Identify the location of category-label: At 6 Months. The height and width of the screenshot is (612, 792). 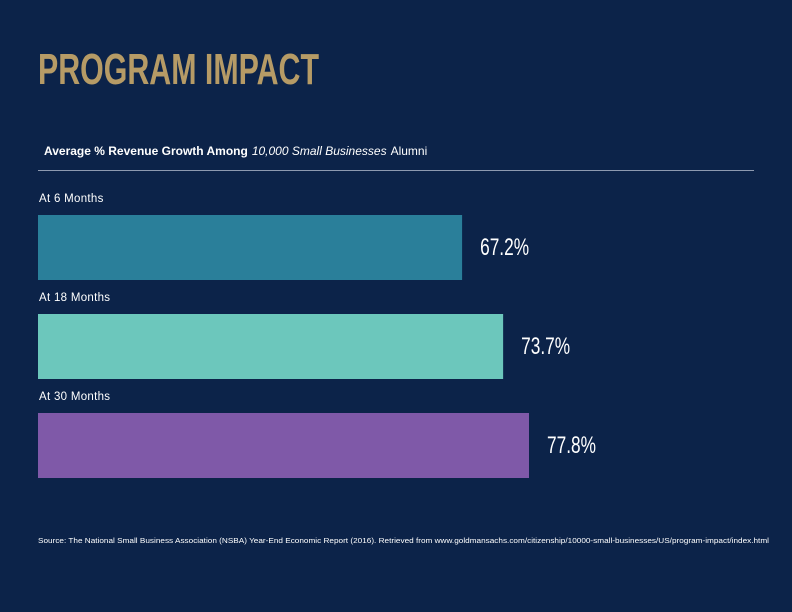
(71, 199).